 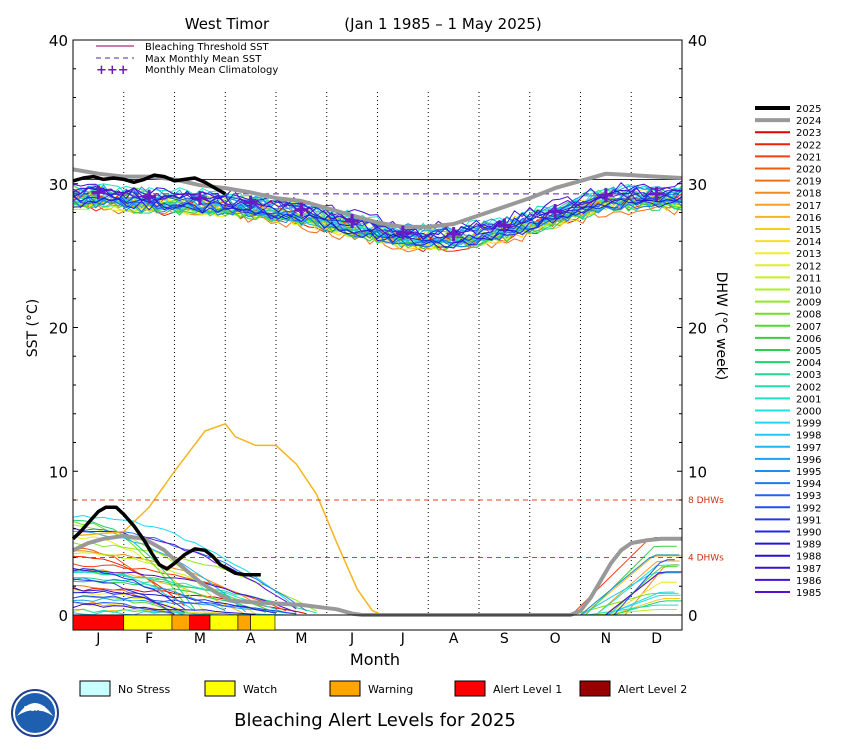 What do you see at coordinates (203, 59) in the screenshot?
I see `legend-mmm-label: Max Monthly Mean SST` at bounding box center [203, 59].